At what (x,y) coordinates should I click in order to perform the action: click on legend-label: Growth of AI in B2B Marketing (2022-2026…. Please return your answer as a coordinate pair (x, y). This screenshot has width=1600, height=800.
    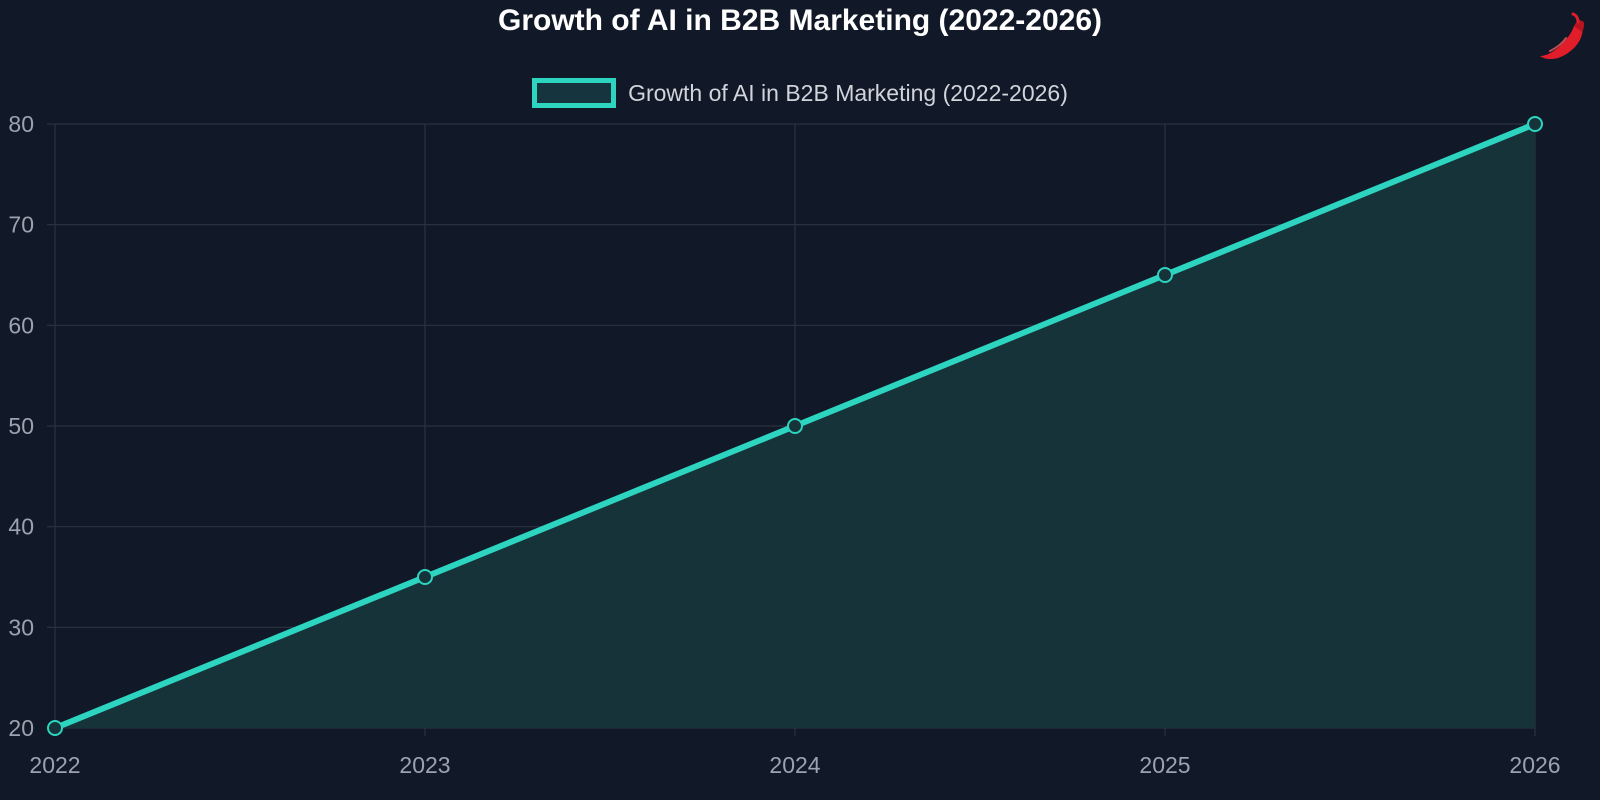
    Looking at the image, I should click on (848, 93).